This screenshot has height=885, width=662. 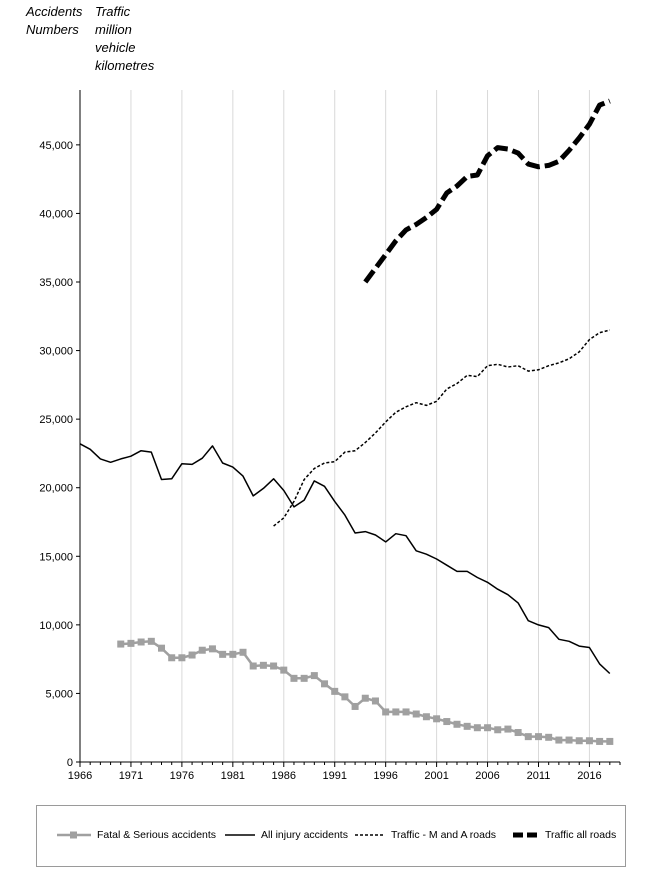 I want to click on series-0-marker-1999, so click(x=416, y=714).